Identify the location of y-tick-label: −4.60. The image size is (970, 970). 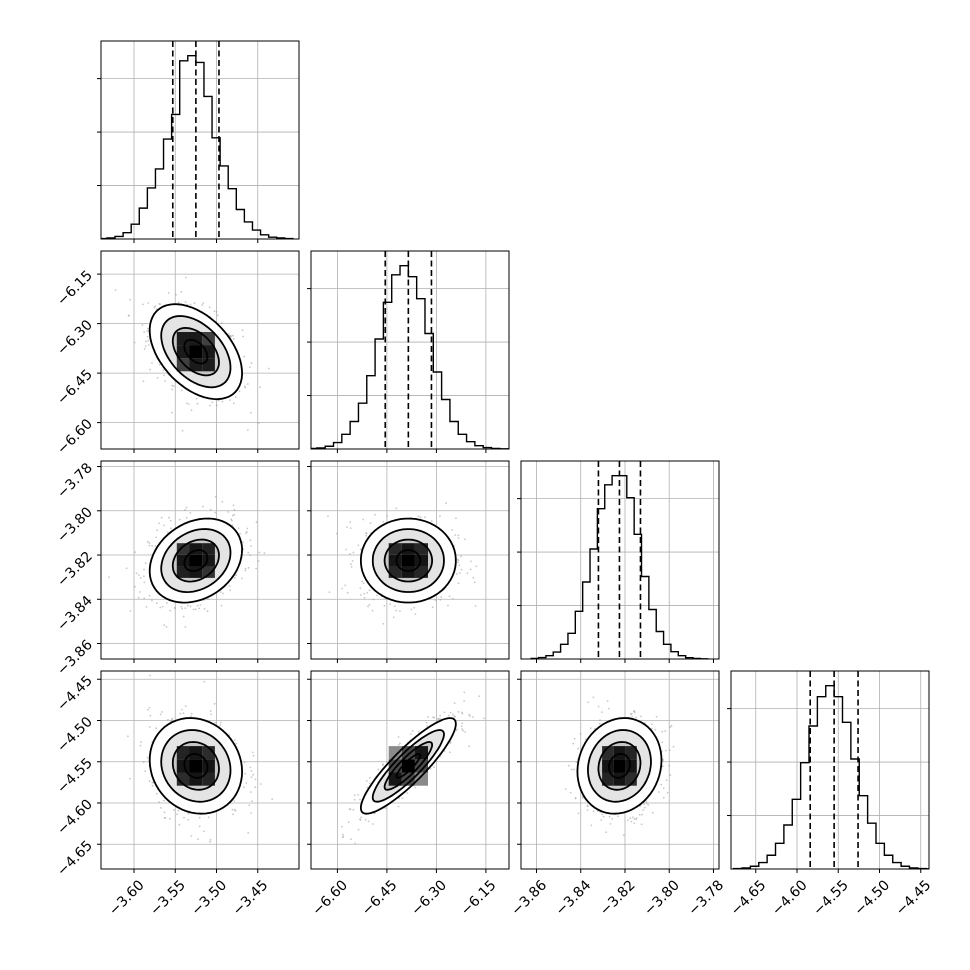
(75, 818).